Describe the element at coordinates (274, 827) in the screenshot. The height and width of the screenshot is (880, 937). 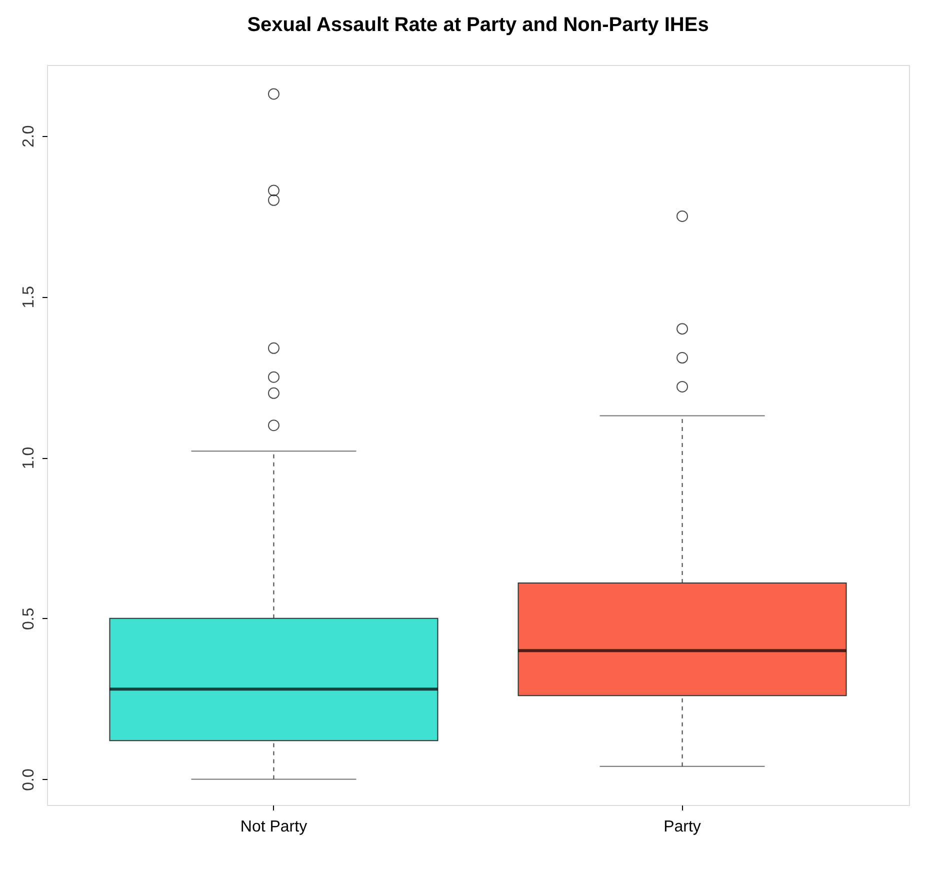
I see `x-tick-label: Not Party` at that location.